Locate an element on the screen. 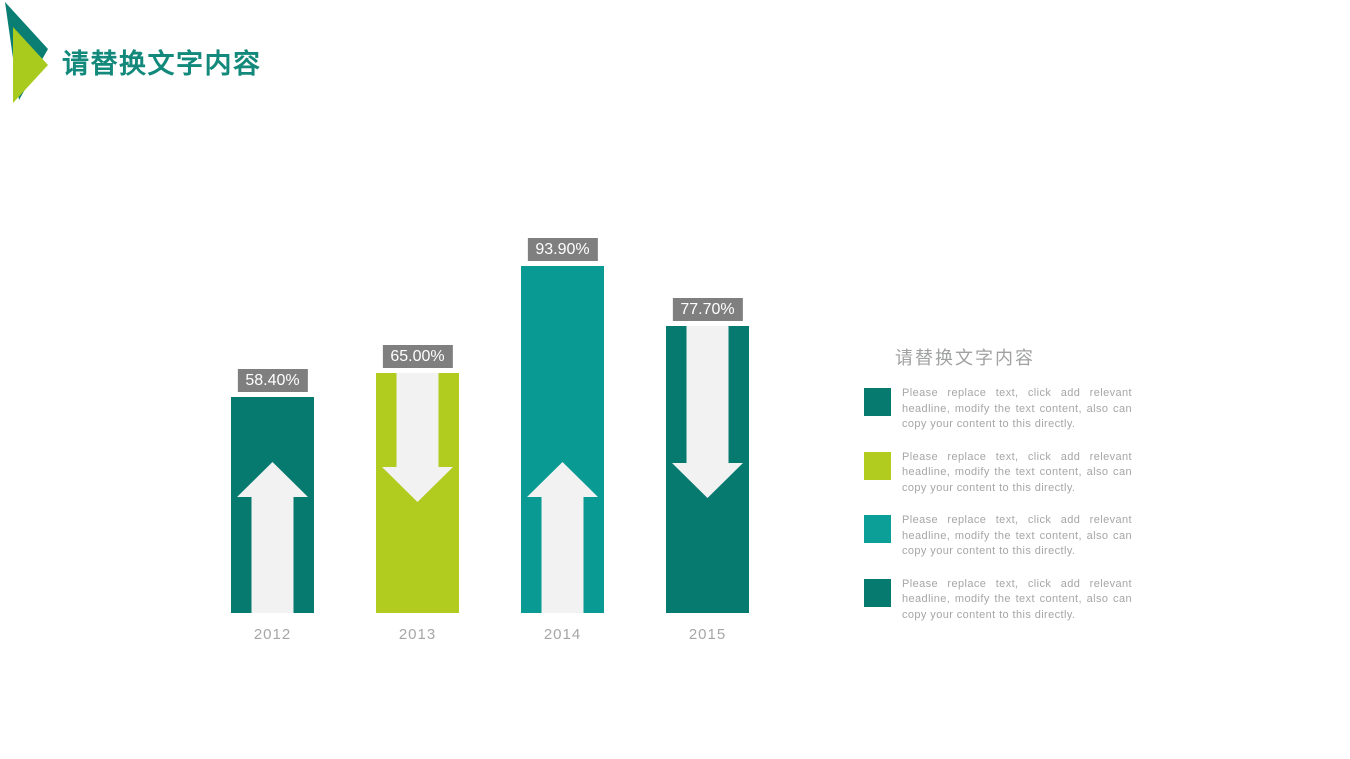 The image size is (1350, 759). value-label: 93.90% is located at coordinates (562, 249).